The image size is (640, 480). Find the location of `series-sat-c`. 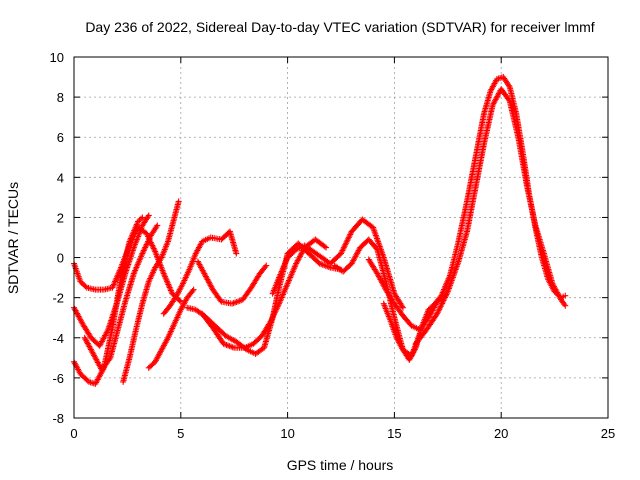

series-sat-c is located at coordinates (111, 280).